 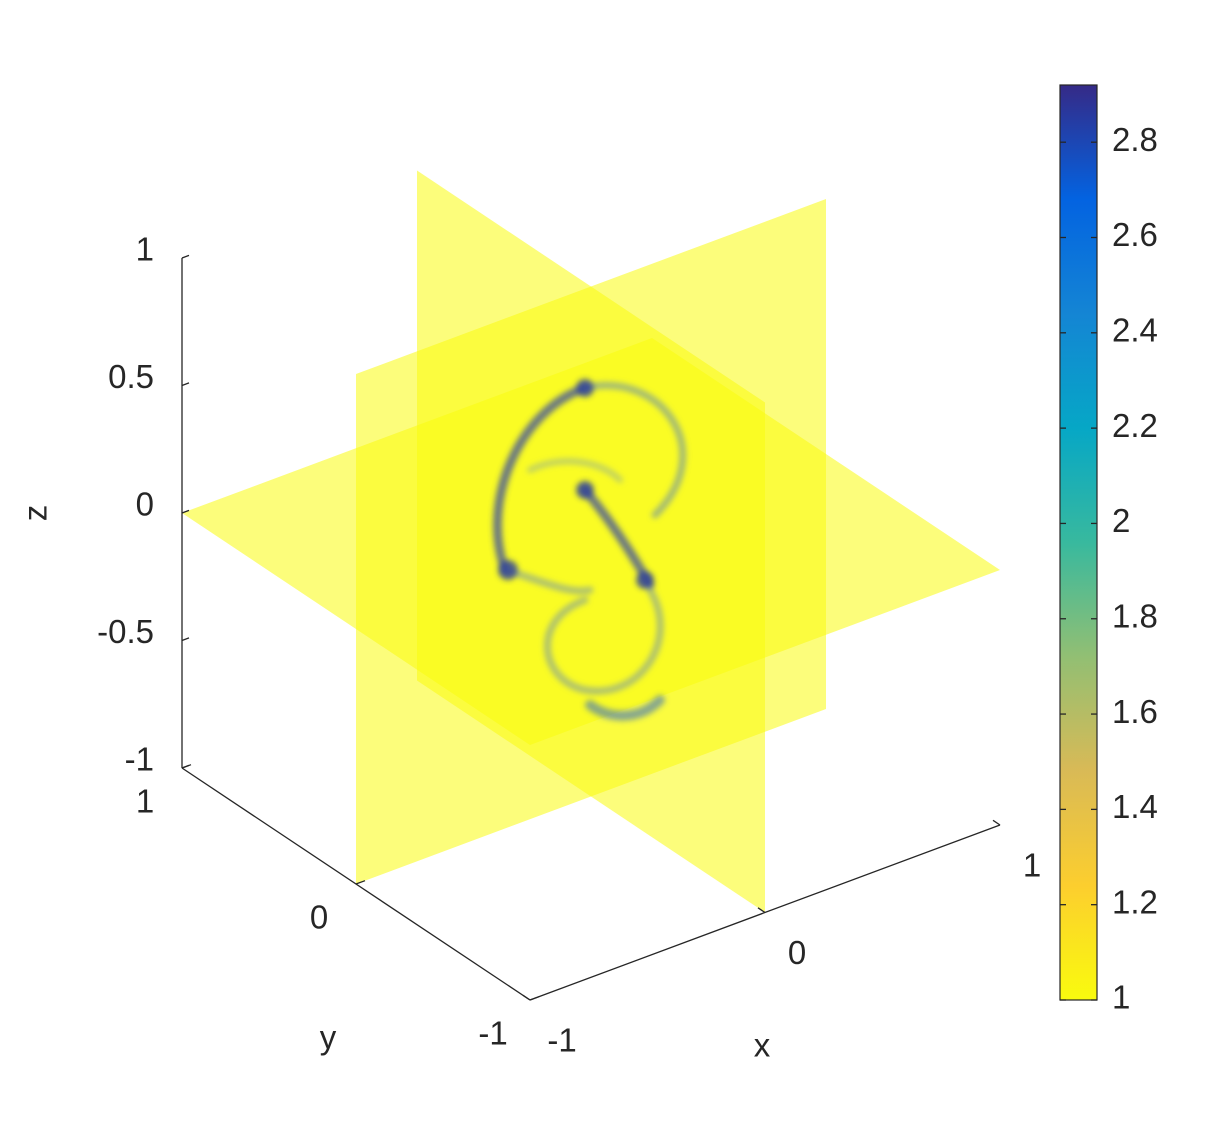 I want to click on colorbar-tick-label: 2, so click(x=1121, y=520).